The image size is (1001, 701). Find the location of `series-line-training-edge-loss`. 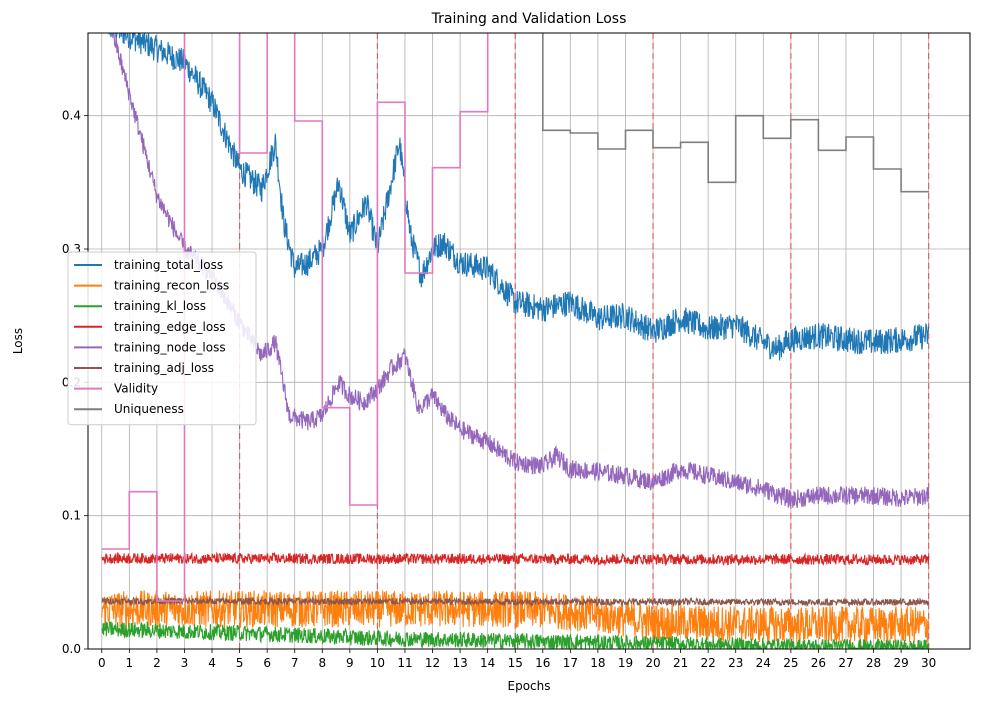

series-line-training-edge-loss is located at coordinates (515, 559).